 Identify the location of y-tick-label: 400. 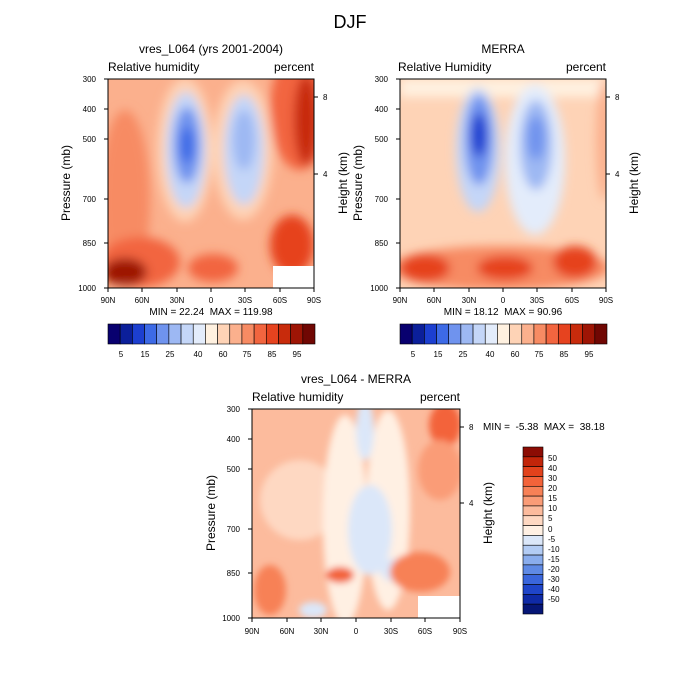
(90, 109).